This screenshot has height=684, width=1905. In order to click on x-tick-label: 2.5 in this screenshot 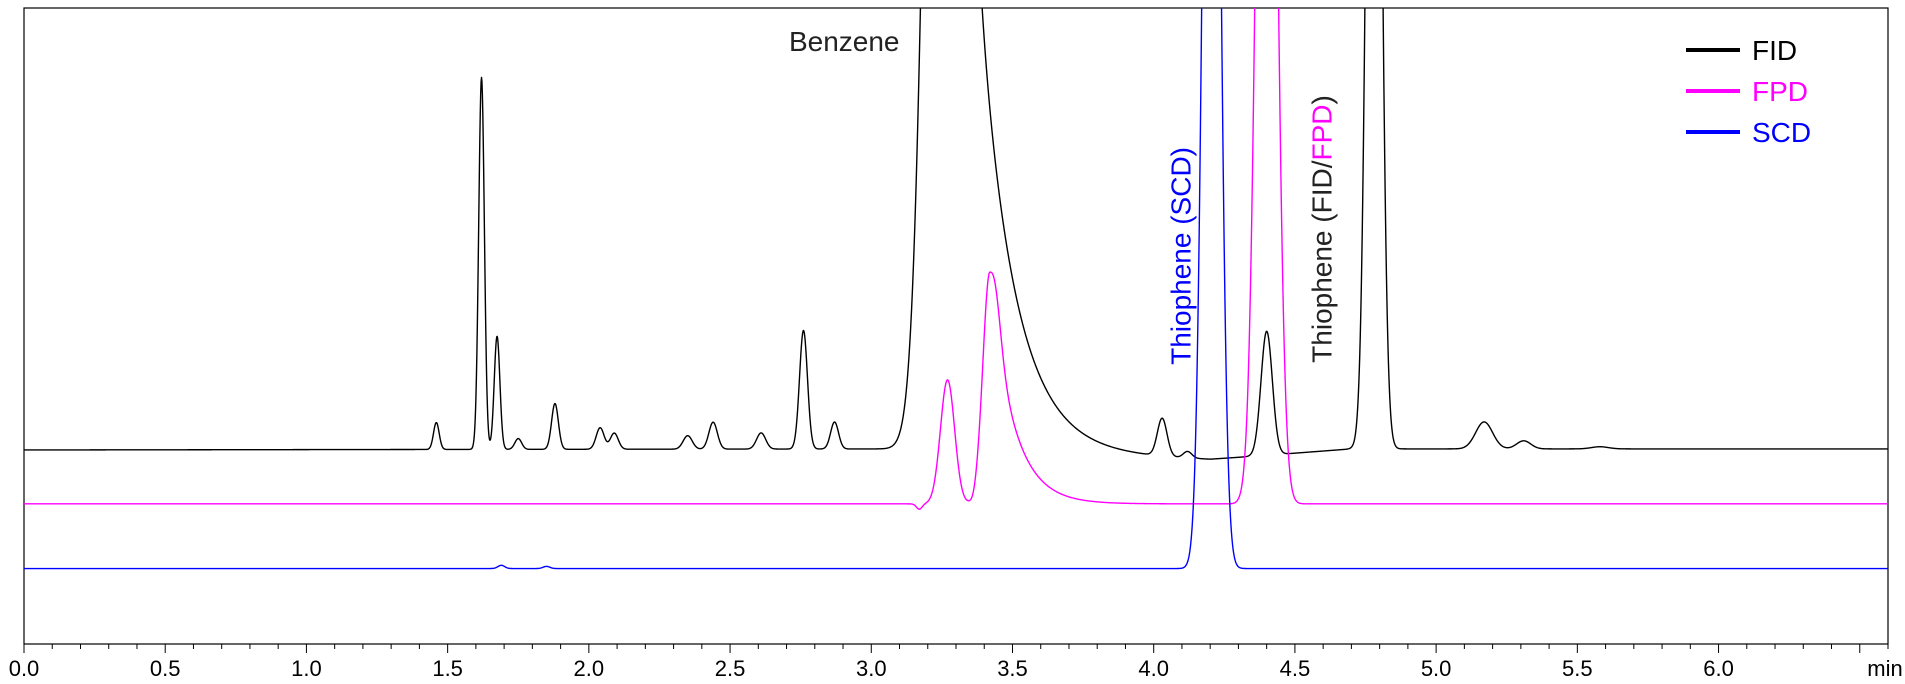, I will do `click(730, 668)`.